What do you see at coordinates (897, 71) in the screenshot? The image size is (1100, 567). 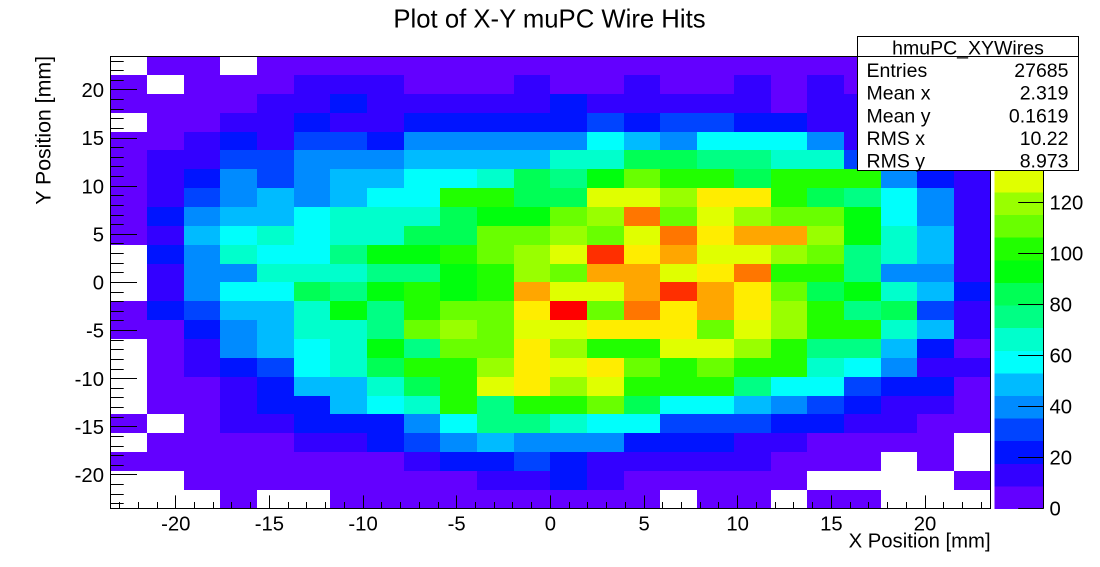 I see `svg-text: Entries` at bounding box center [897, 71].